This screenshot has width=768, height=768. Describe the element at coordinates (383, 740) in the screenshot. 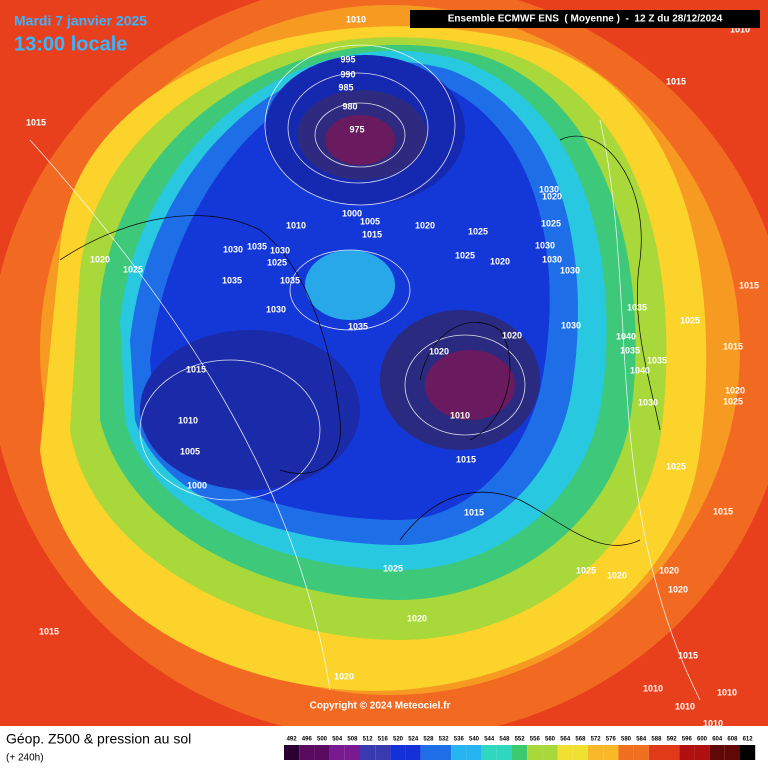

I see `scale-label: 516` at that location.